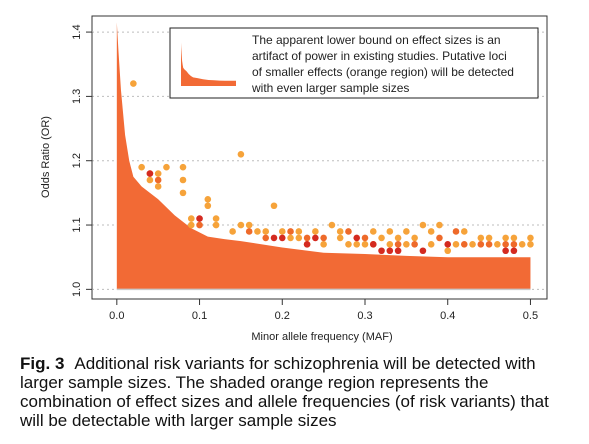 This screenshot has width=589, height=444. I want to click on x-axis: 0.0 0.1 0.2 0.3 0.4 0.5, so click(323, 310).